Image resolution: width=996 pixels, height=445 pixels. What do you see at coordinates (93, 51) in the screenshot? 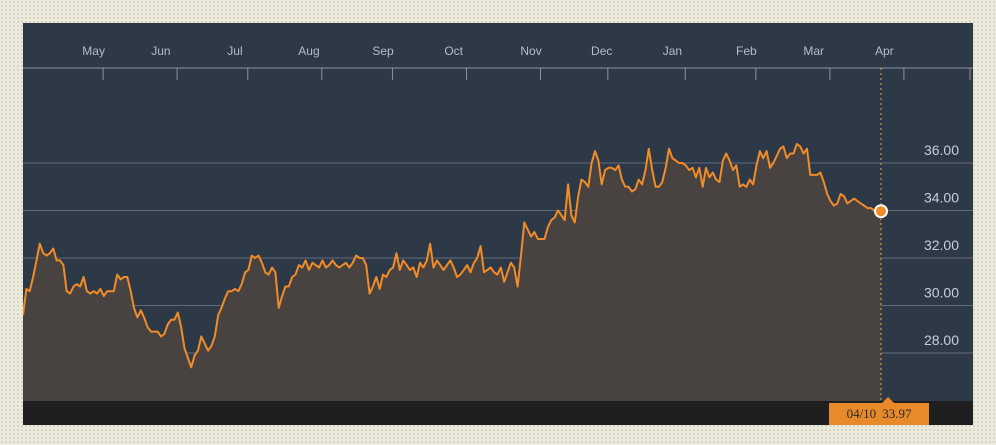
I see `month-label: May` at bounding box center [93, 51].